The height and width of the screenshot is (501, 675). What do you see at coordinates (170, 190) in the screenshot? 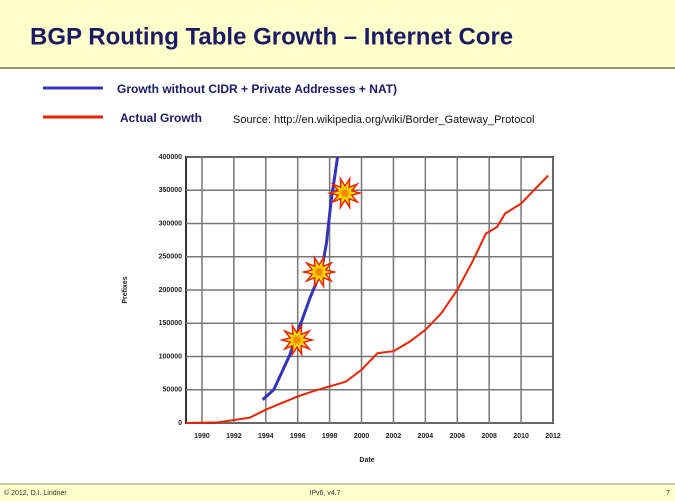
I see `y-tick-label: 350000` at bounding box center [170, 190].